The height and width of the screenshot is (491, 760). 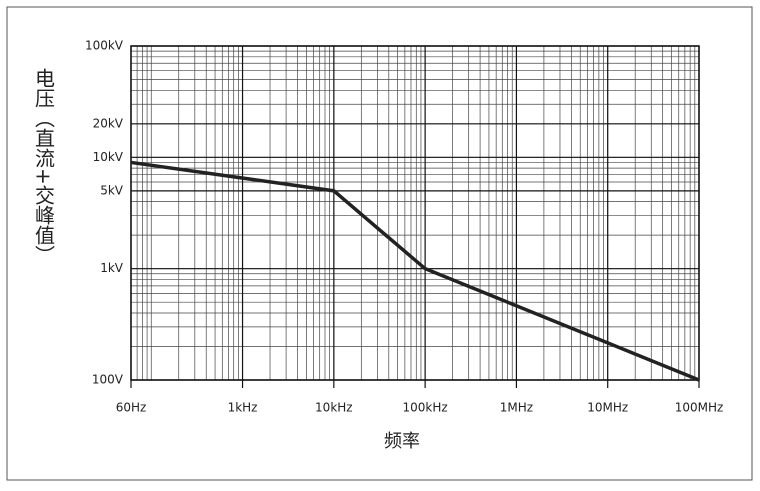 I want to click on y-tick-label: 10kV, so click(x=108, y=157).